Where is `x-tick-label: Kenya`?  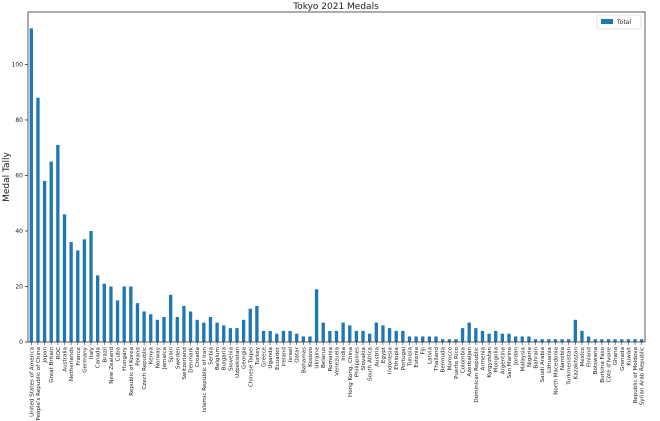
x-tick-label: Kenya is located at coordinates (152, 355).